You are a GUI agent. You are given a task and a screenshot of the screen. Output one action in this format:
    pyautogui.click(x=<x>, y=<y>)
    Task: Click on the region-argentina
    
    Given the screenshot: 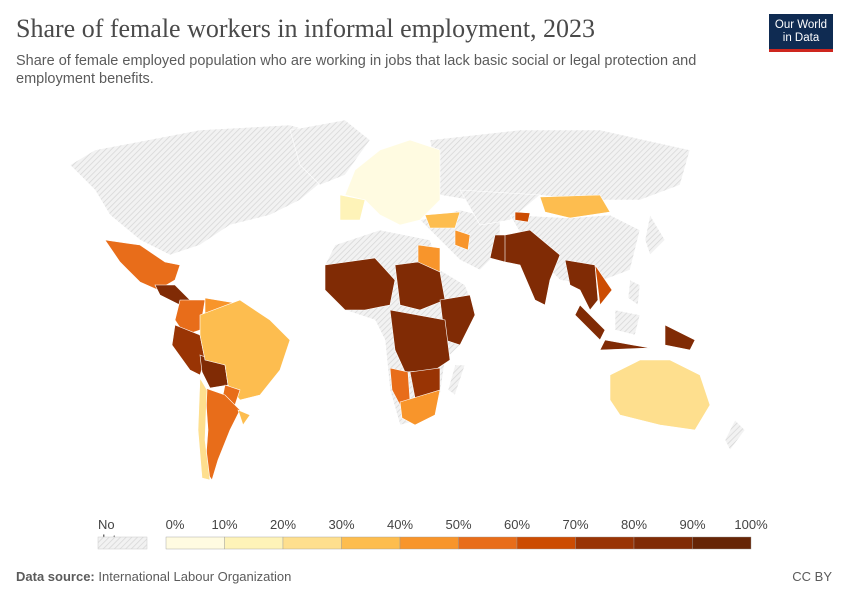 What is the action you would take?
    pyautogui.click(x=222, y=434)
    